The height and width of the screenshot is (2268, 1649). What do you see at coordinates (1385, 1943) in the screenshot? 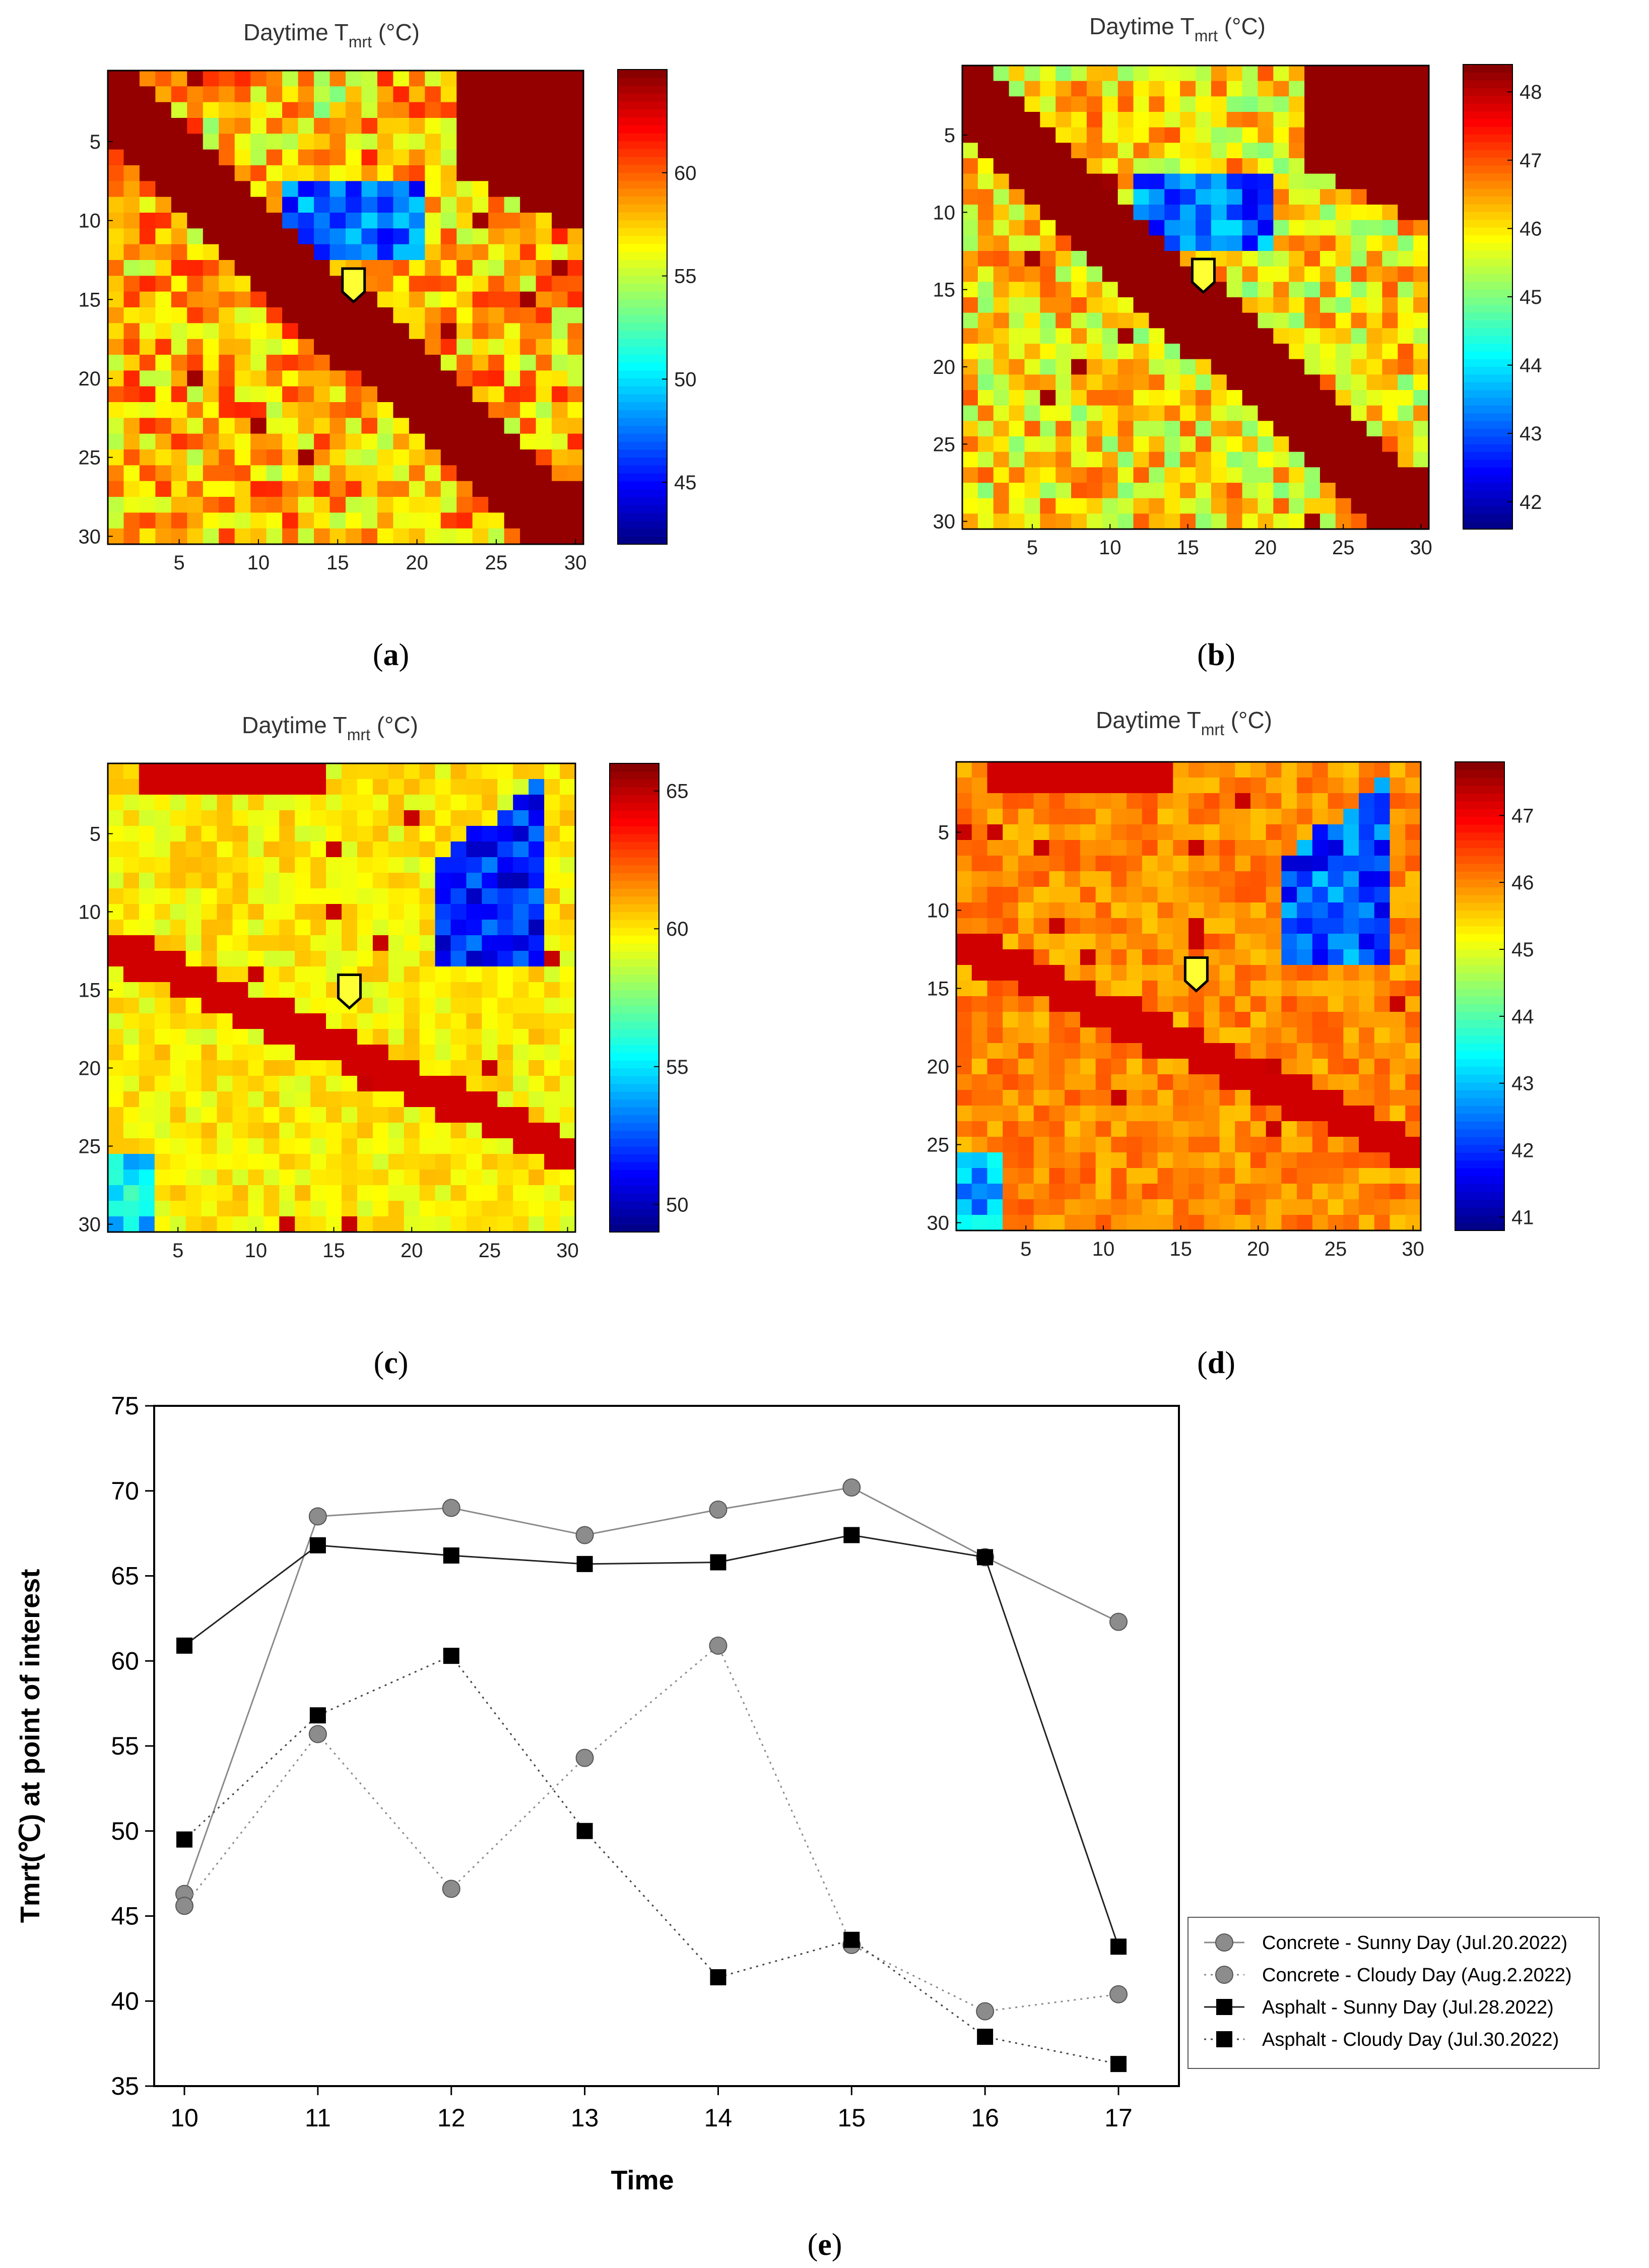
I see `legend-item: Concrete - Sunny Day (Jul.20.2022)` at bounding box center [1385, 1943].